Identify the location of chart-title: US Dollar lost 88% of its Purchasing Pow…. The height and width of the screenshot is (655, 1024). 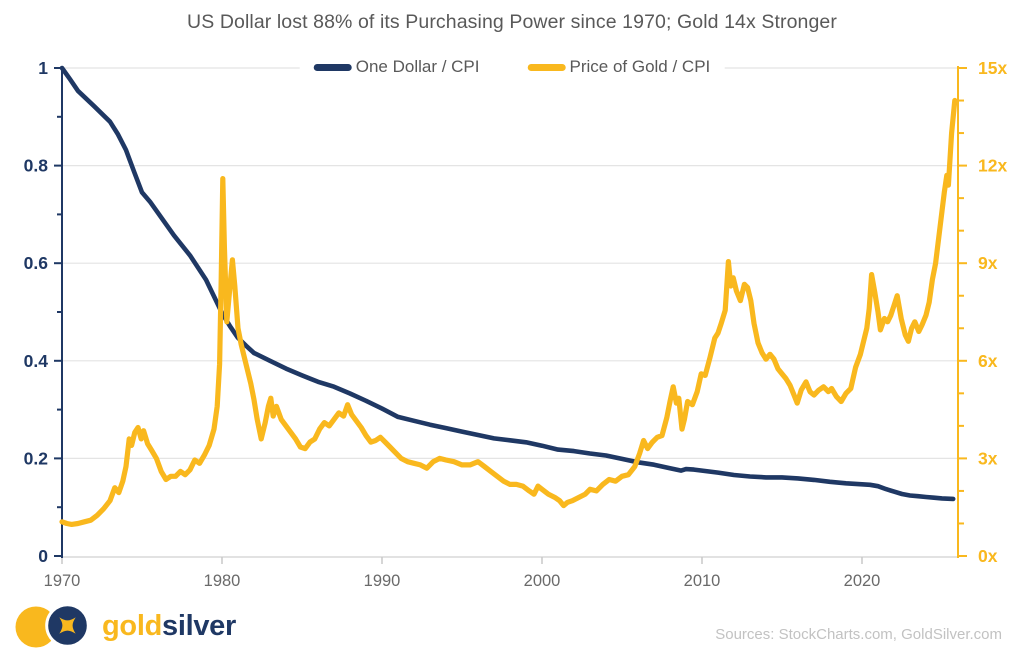
(512, 22).